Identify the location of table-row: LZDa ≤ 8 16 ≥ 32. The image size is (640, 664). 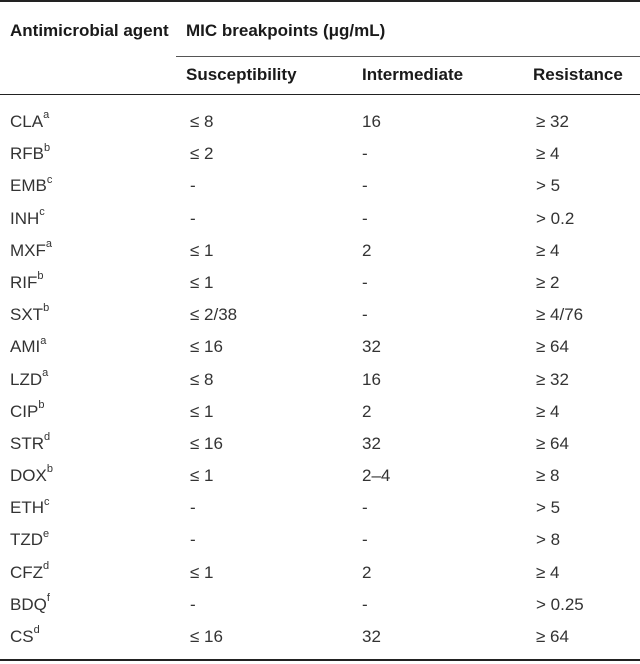
(320, 380).